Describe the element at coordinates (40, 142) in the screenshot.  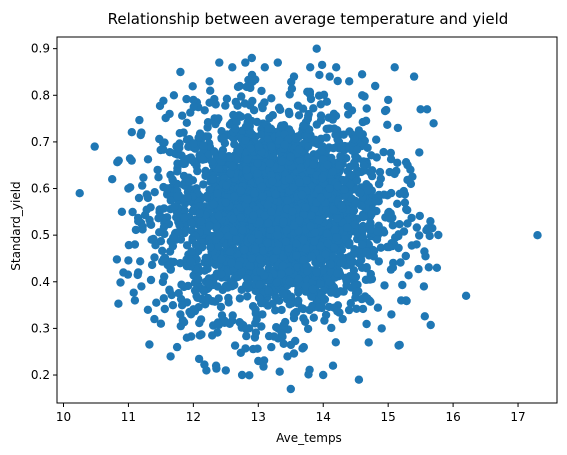
I see `y-tick-label: 0.7` at that location.